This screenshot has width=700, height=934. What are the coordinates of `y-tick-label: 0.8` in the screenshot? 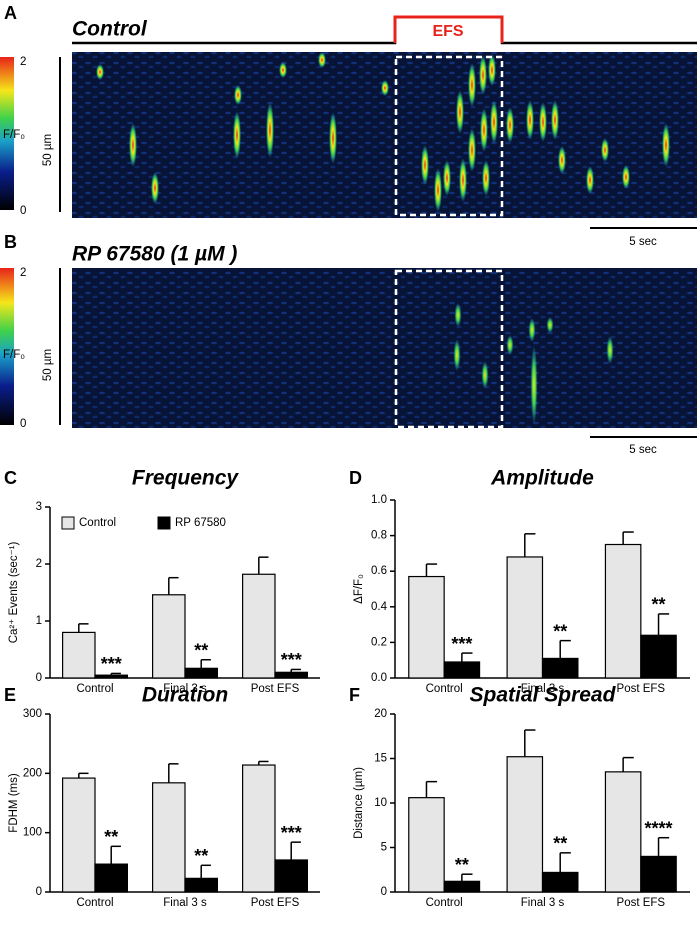 It's located at (379, 536).